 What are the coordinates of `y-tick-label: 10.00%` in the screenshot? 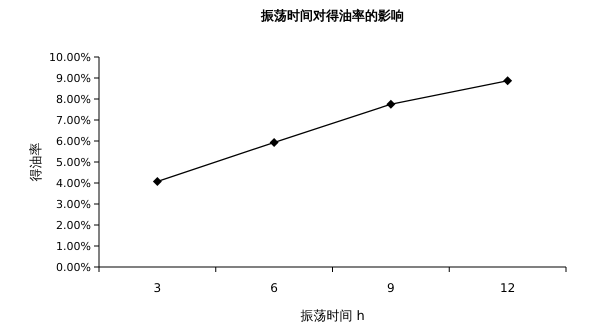 It's located at (70, 57).